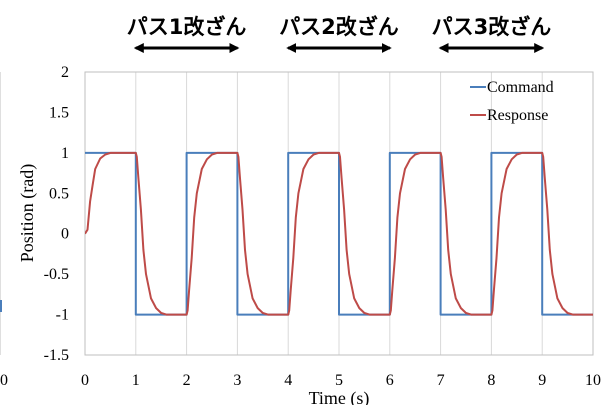  What do you see at coordinates (492, 27) in the screenshot?
I see `annotation-label: パス3改ざん` at bounding box center [492, 27].